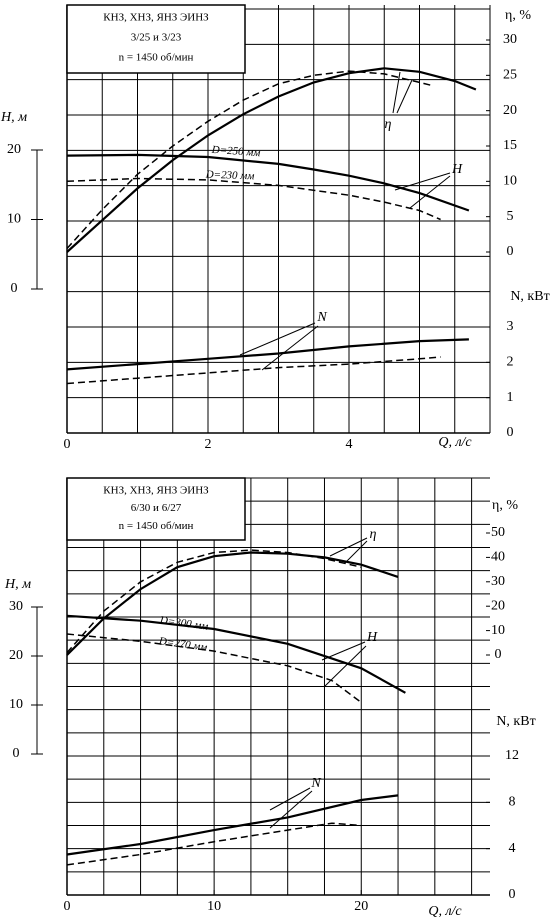 The height and width of the screenshot is (919, 558). Describe the element at coordinates (512, 848) in the screenshot. I see `y3-tick-label: 4` at that location.